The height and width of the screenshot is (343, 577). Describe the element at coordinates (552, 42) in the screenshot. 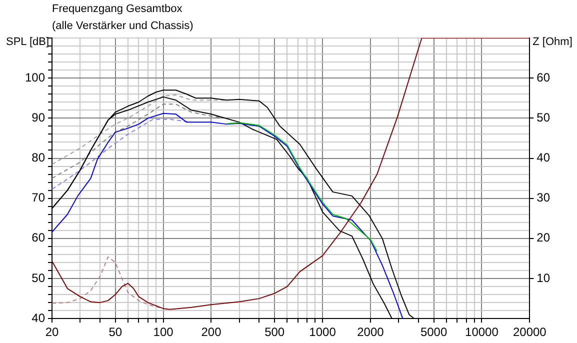

I see `y2-axis-title: Z [Ohm]` at that location.